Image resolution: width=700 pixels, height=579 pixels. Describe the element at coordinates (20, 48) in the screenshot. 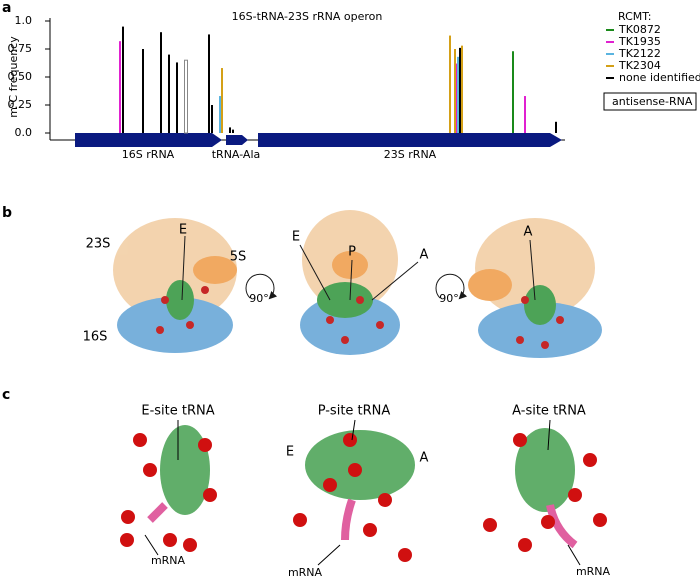

I see `y-tick-label: 0.75` at that location.